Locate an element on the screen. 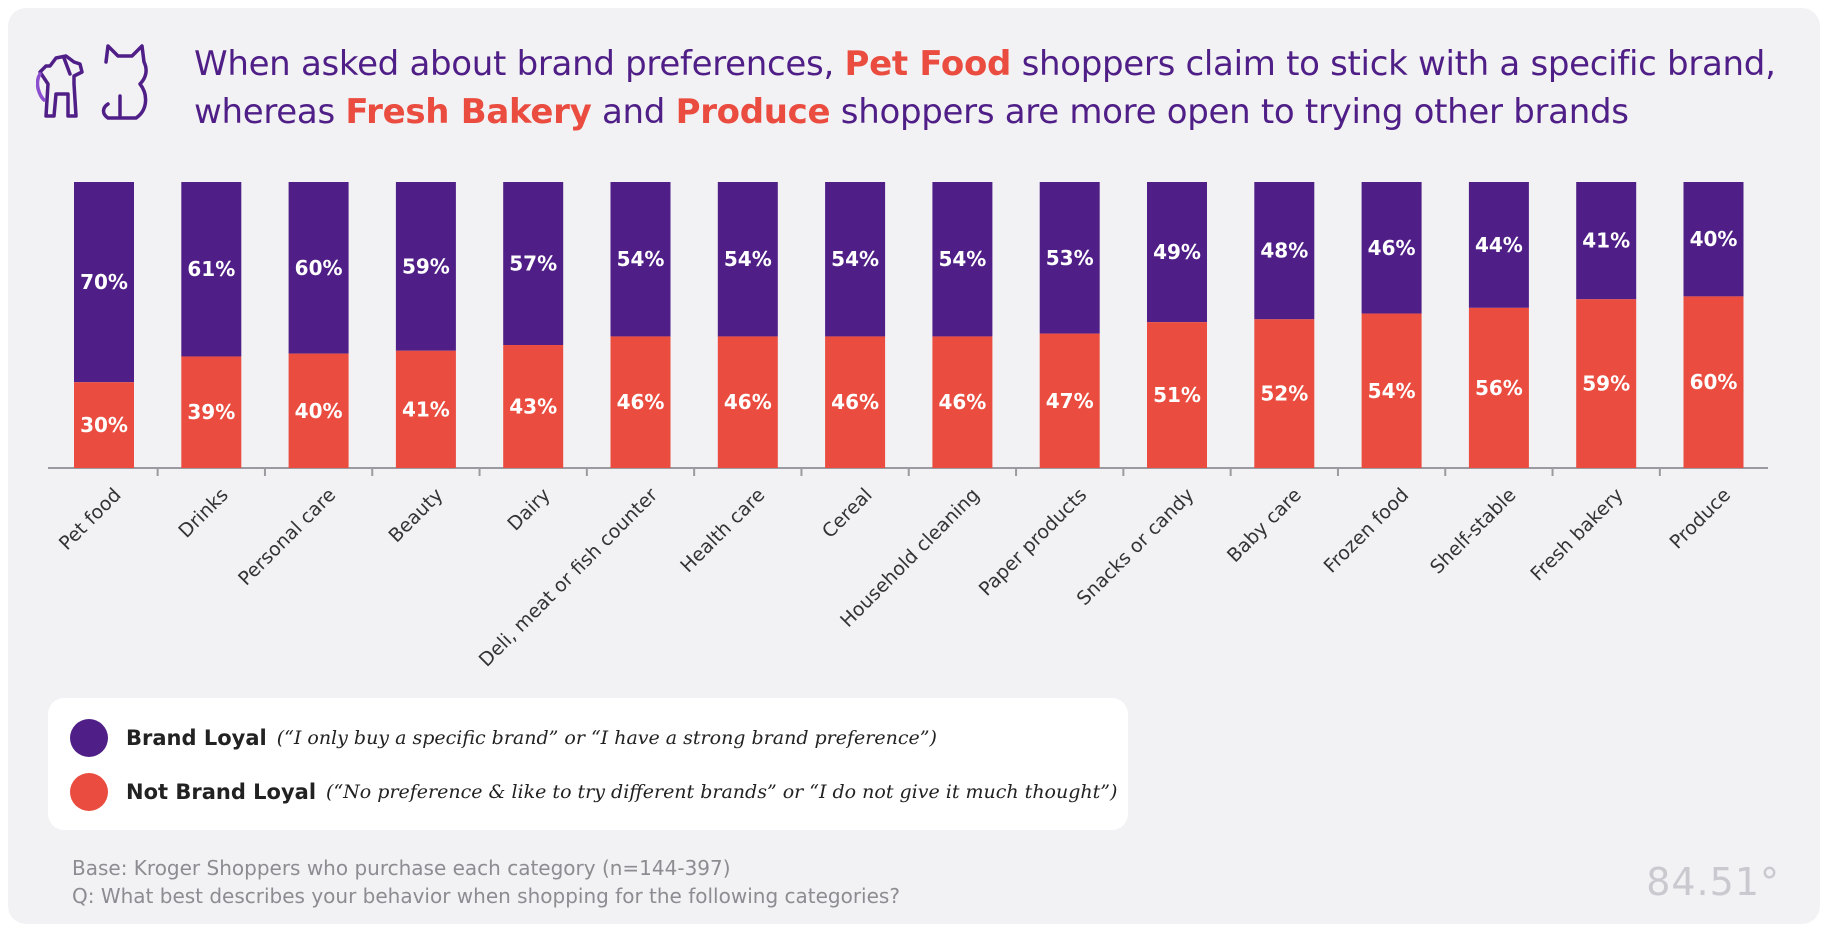 The width and height of the screenshot is (1828, 932). bar-brand-loyal-deli-meat-or-fish-counter is located at coordinates (640, 259).